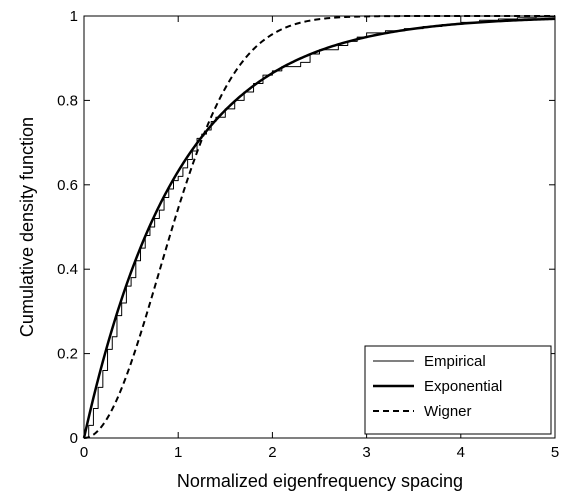  Describe the element at coordinates (455, 361) in the screenshot. I see `legend-label-empirical: Empirical` at that location.